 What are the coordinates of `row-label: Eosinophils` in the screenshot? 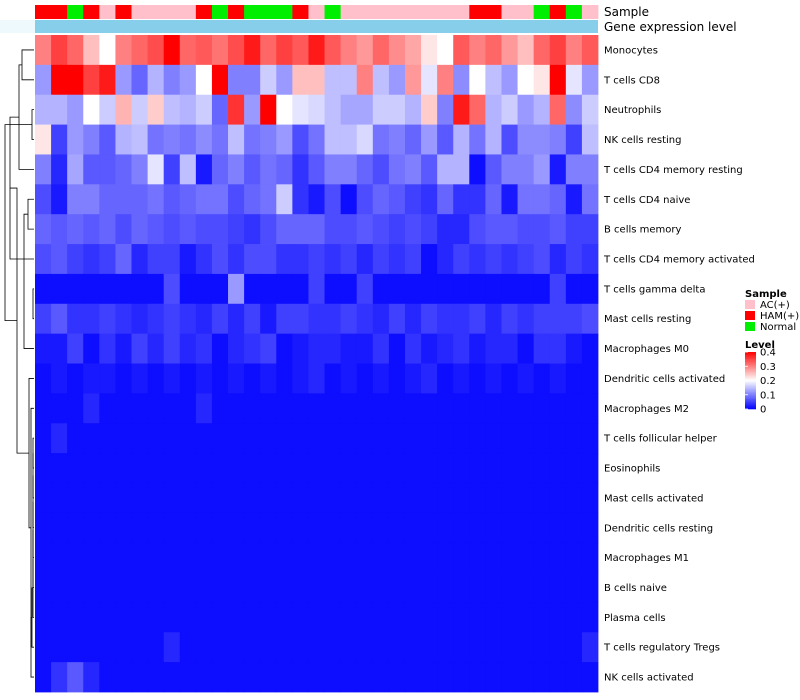 It's located at (632, 469).